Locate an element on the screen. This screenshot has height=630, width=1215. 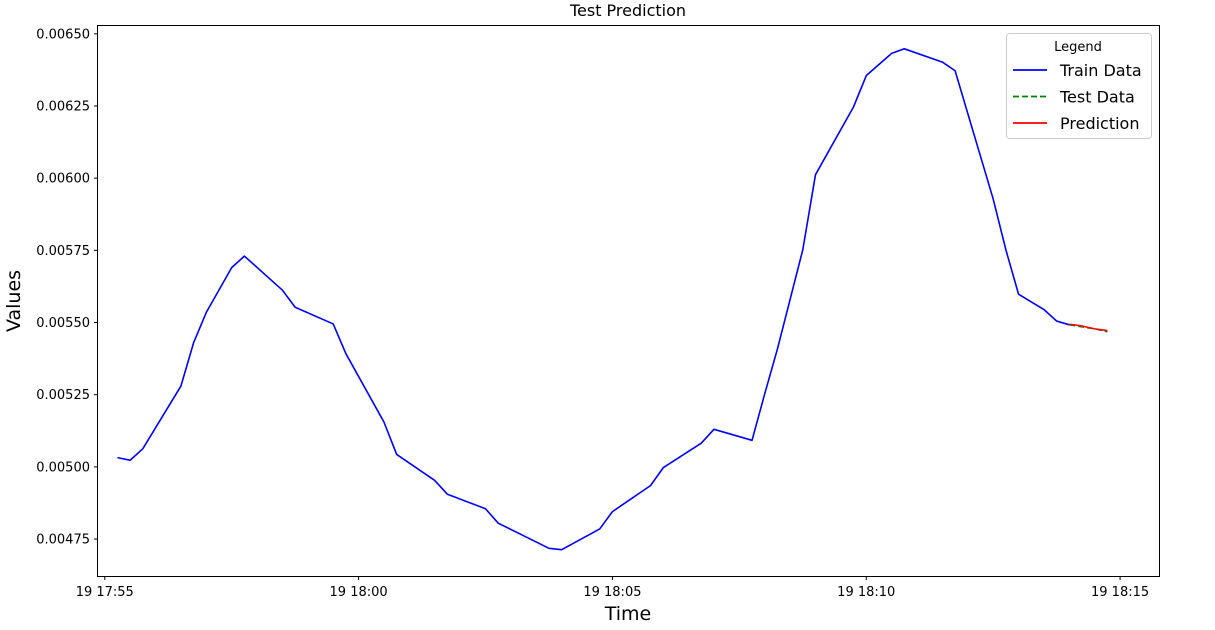
series-line-test-data is located at coordinates (1088, 328).